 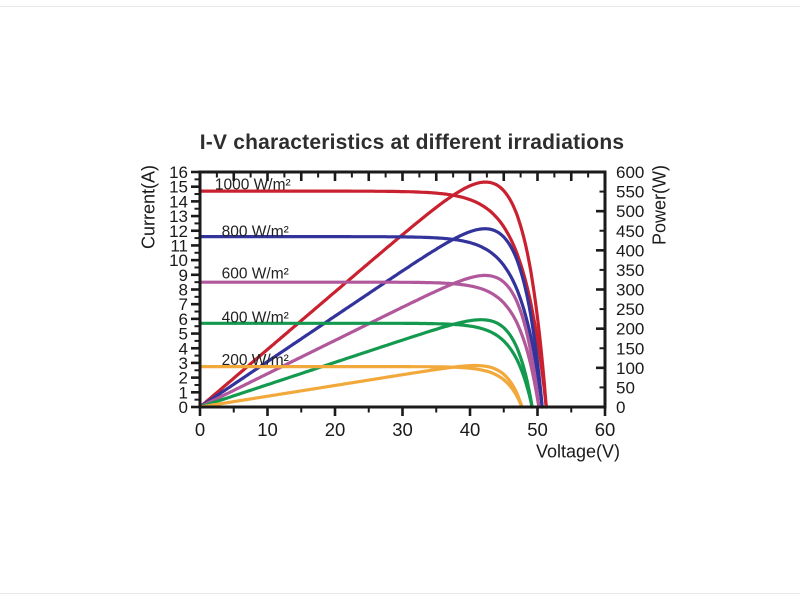 I want to click on y-right-tick-label: 200, so click(x=630, y=329).